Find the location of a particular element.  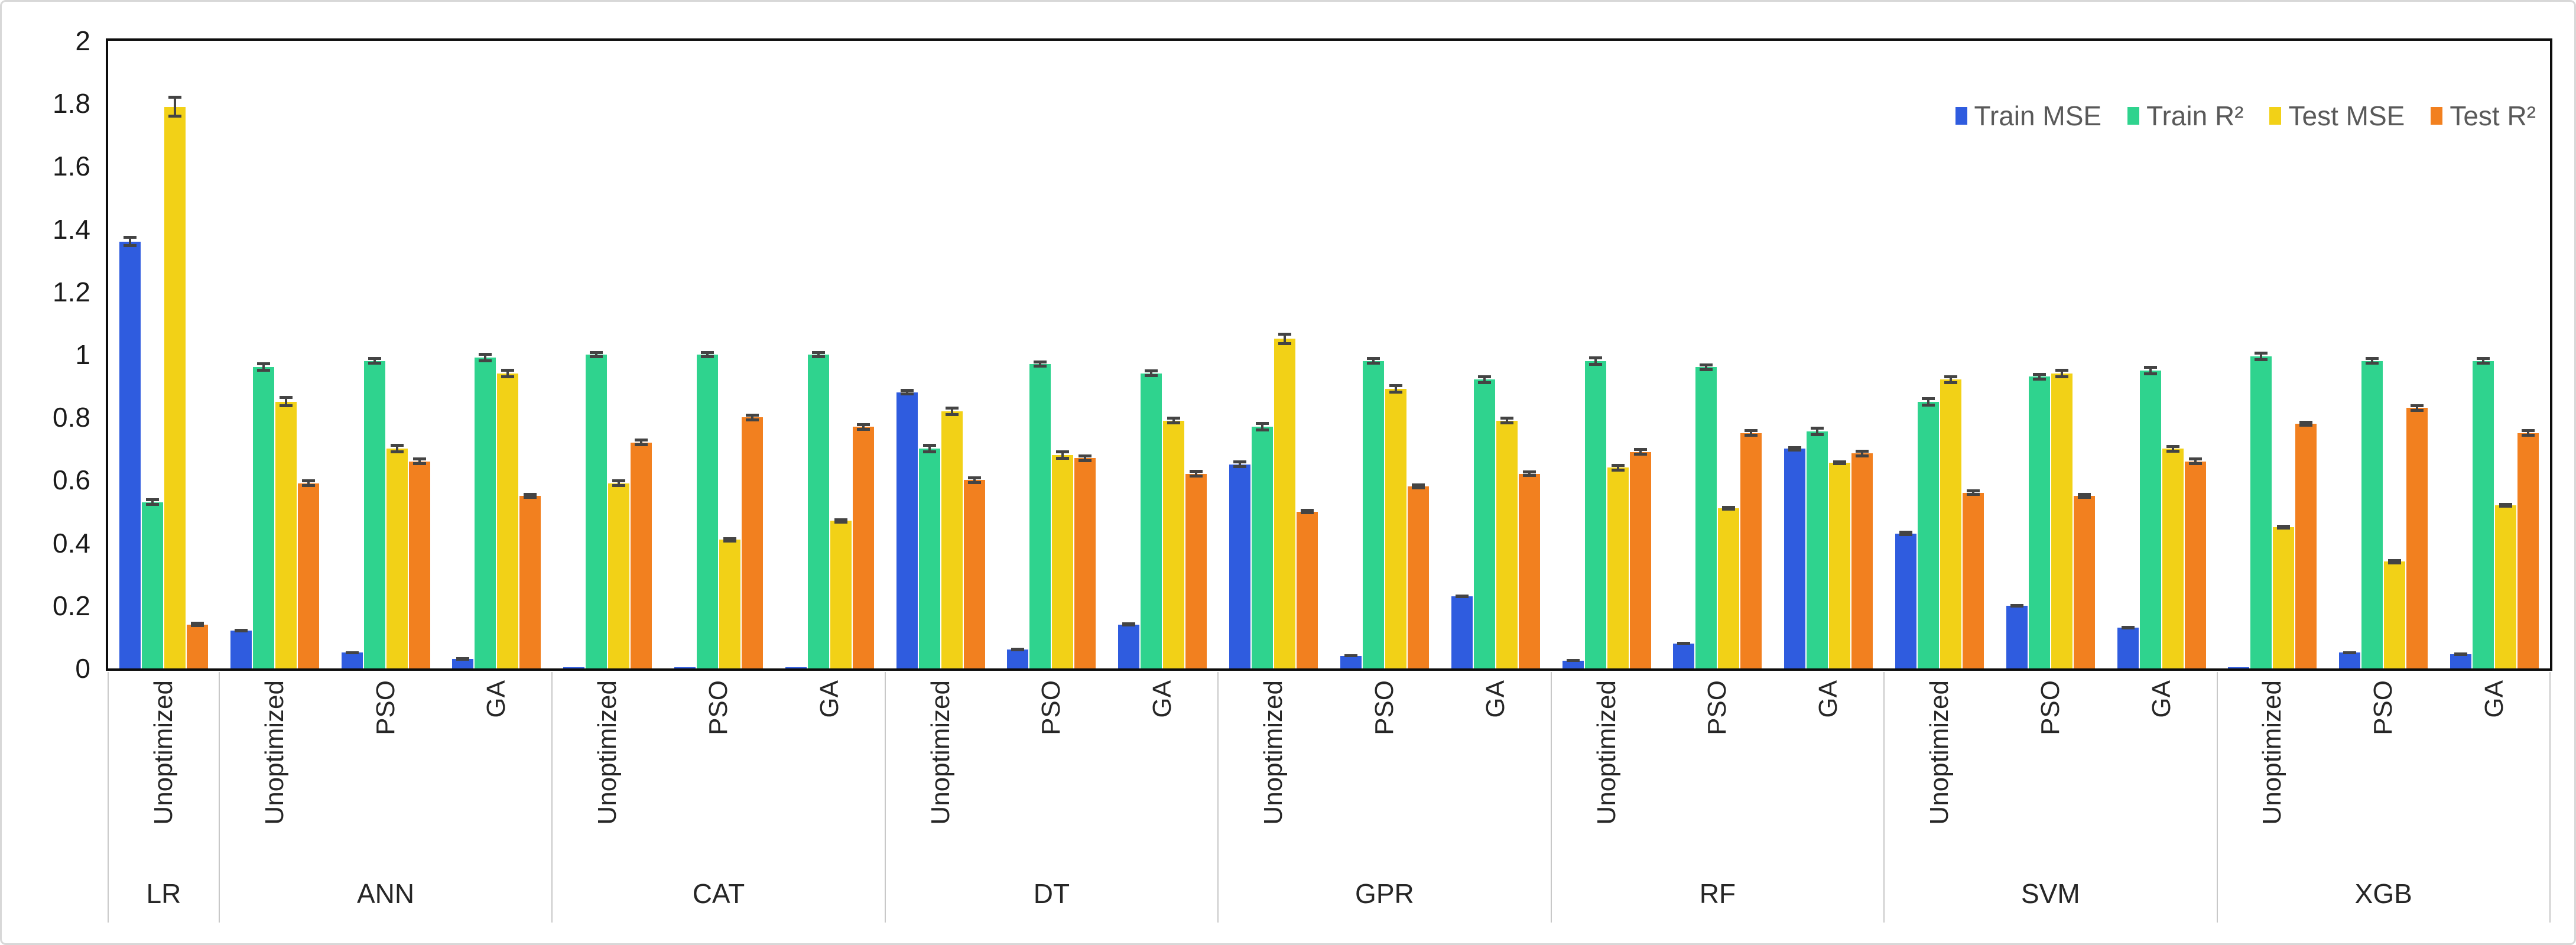

bar-XGB-GA-Train R² is located at coordinates (2483, 514).